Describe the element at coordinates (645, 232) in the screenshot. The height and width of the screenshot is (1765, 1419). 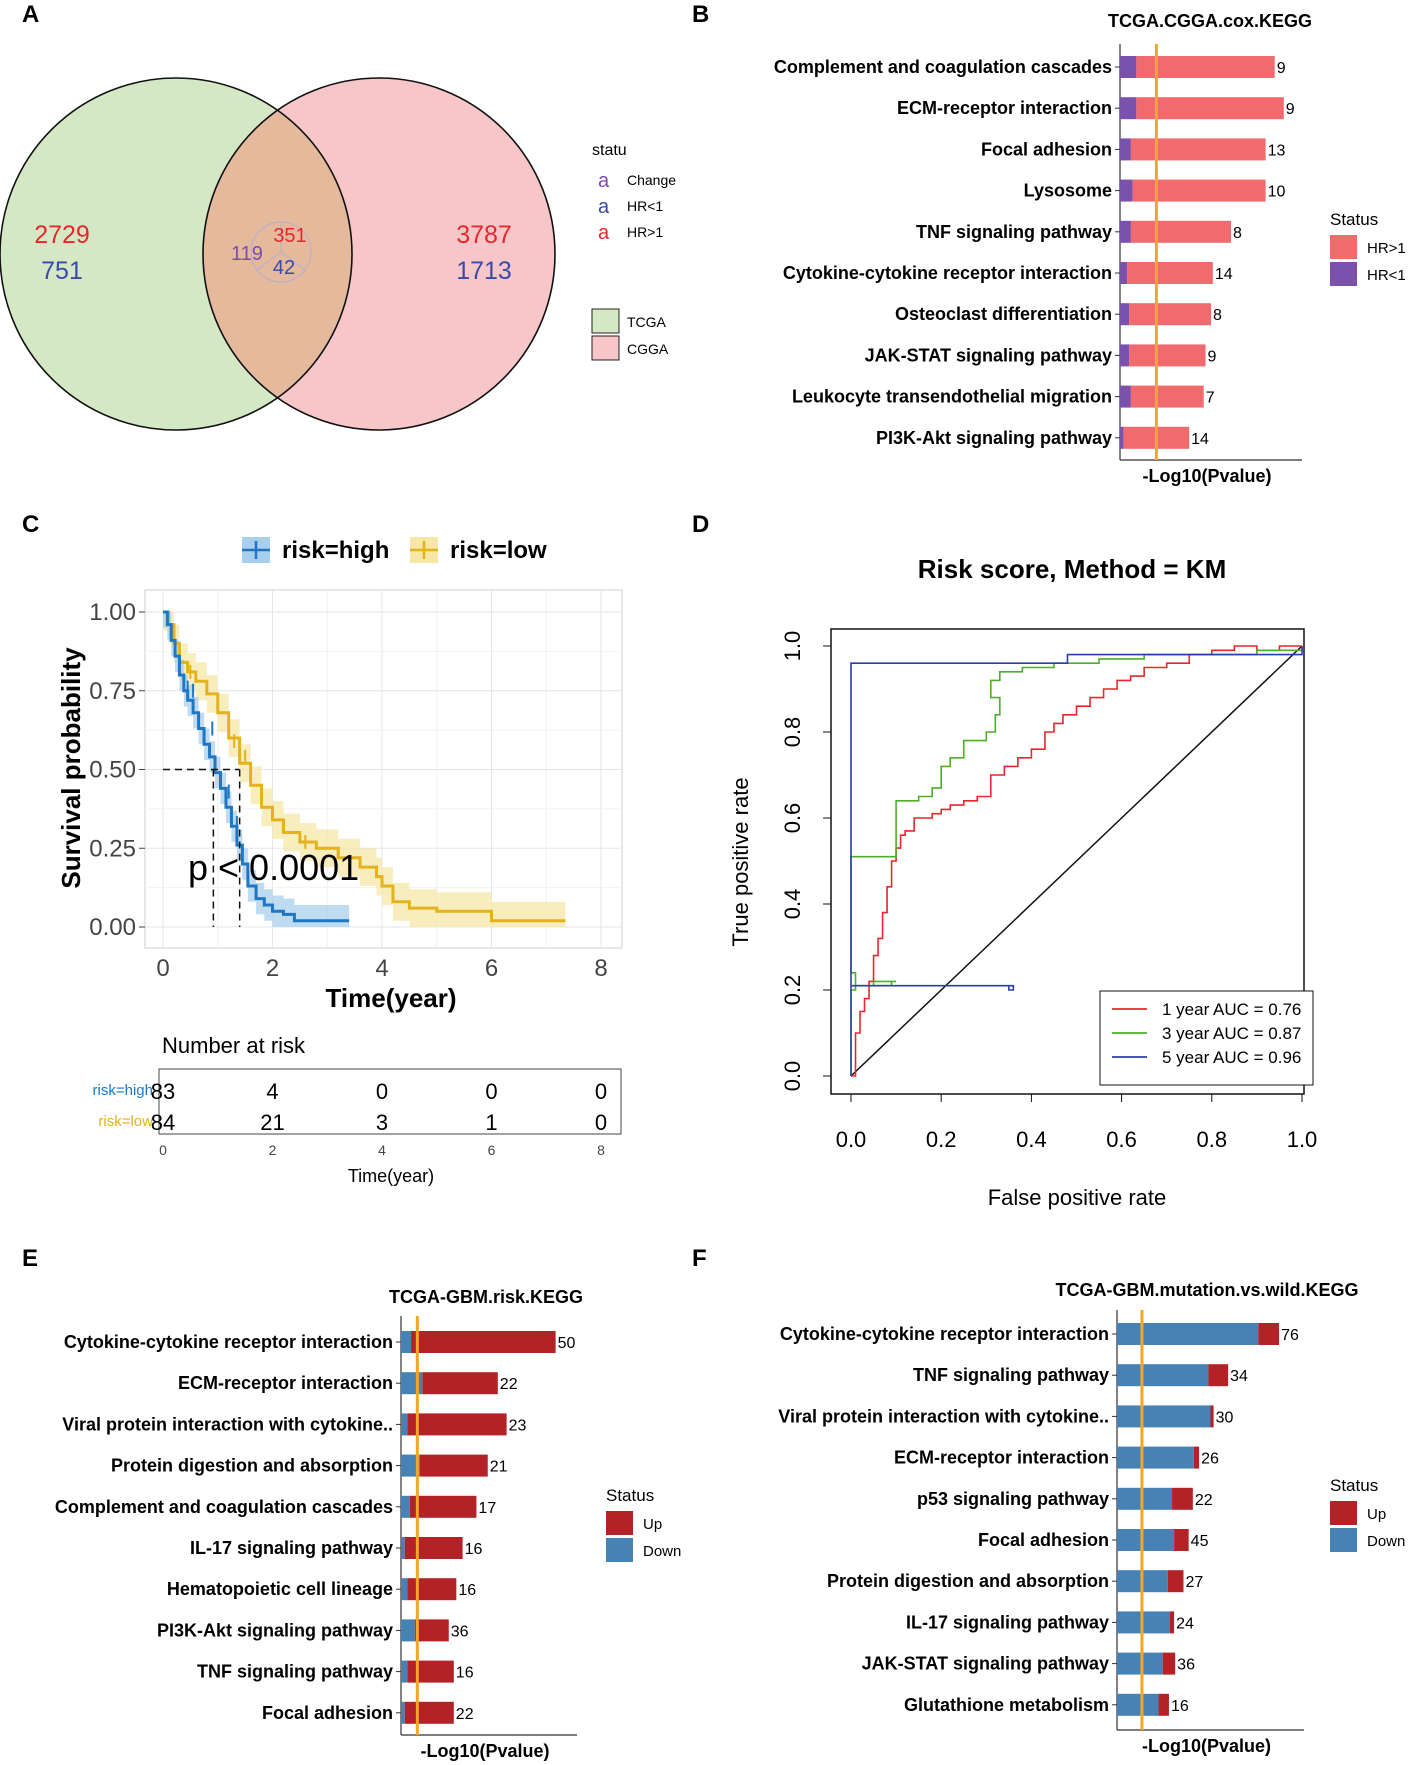
I see `venn-legend-hr-gt1: HR>1` at that location.